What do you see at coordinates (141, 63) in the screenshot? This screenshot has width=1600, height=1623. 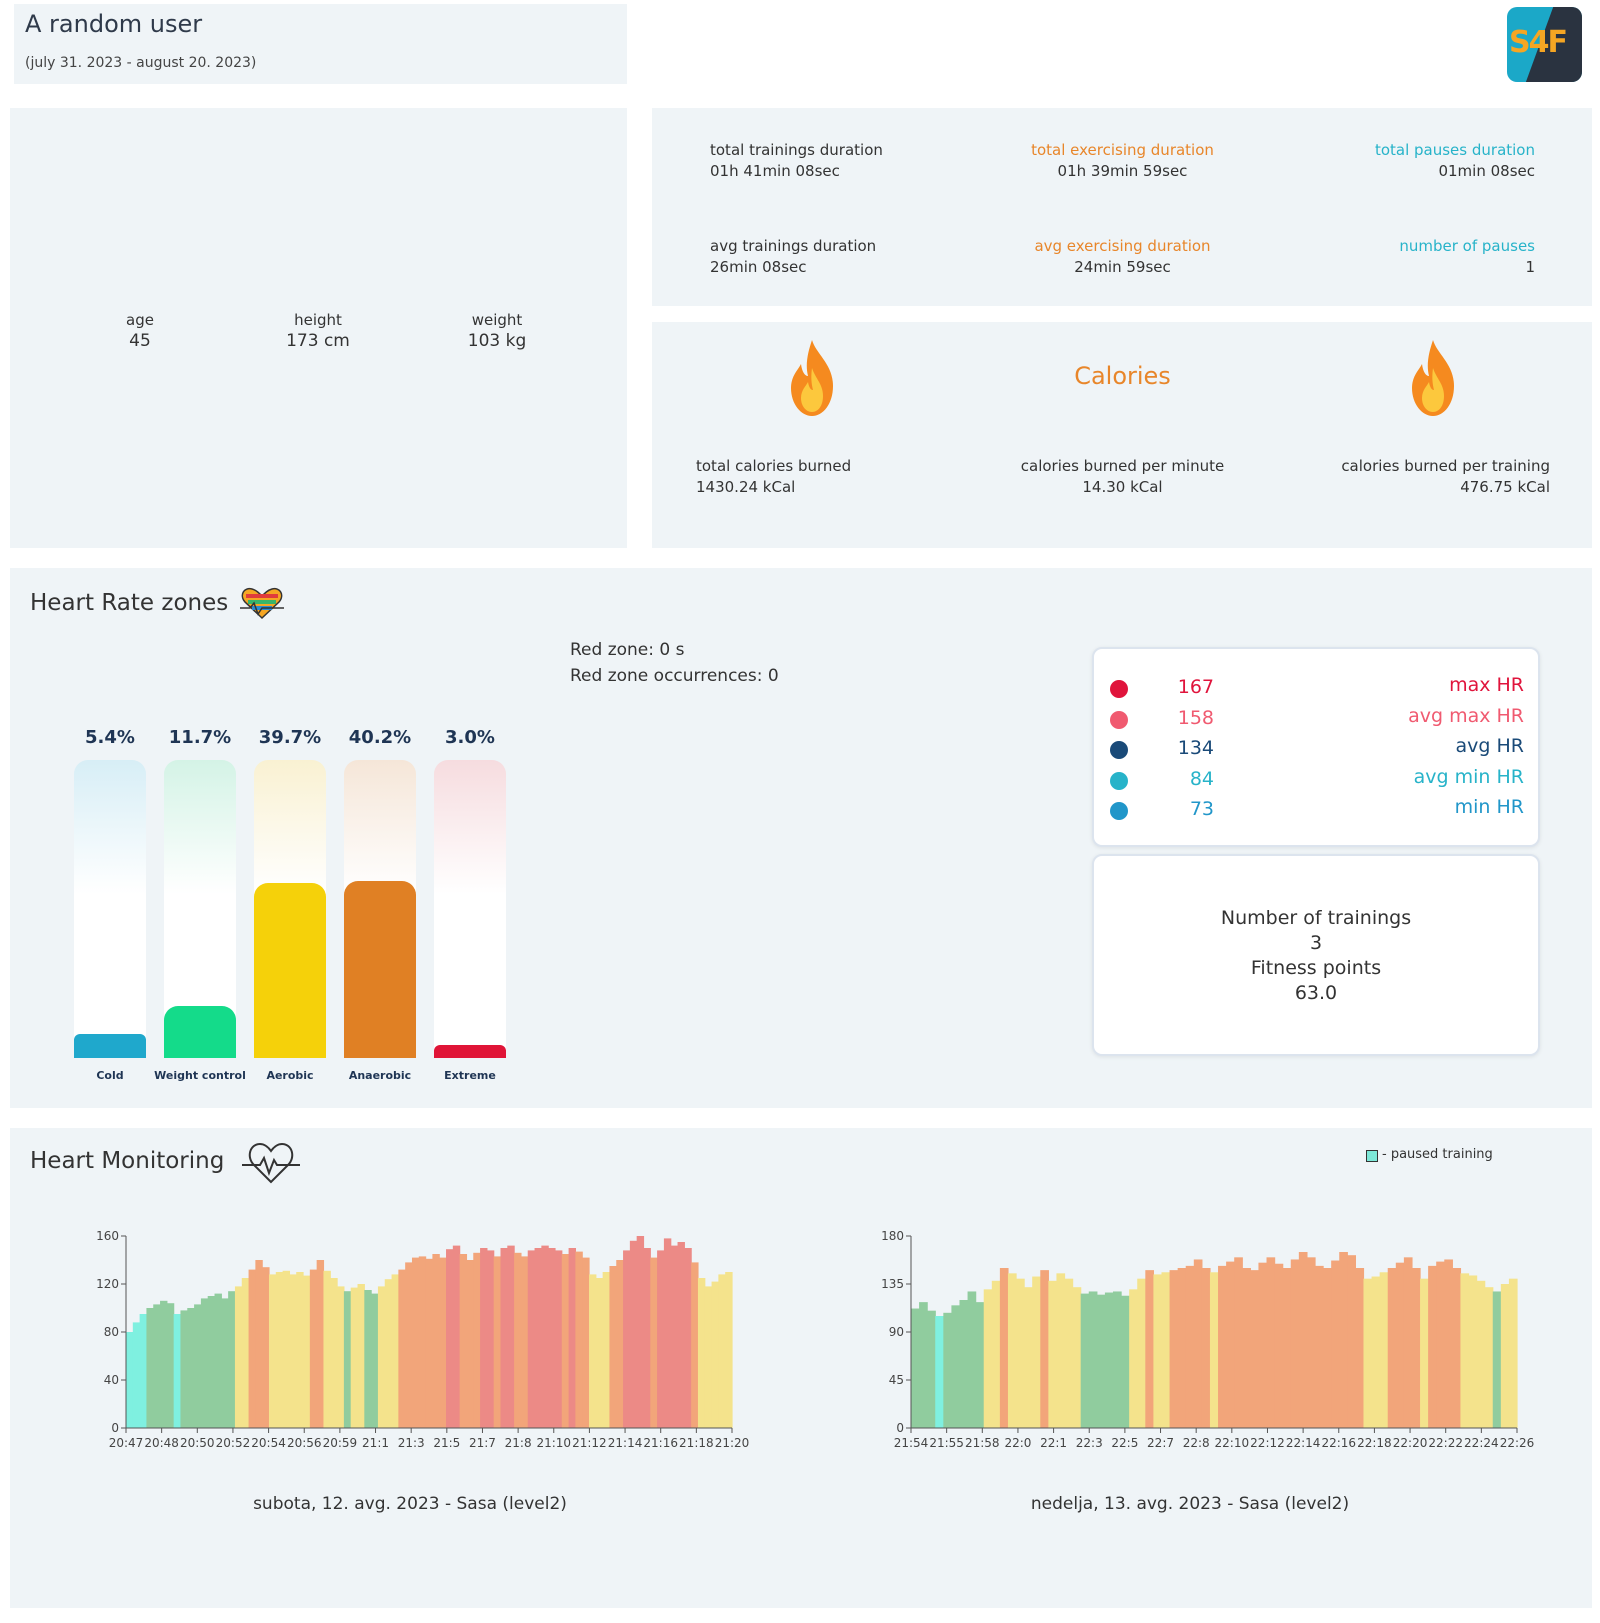 I see `date-range: (july 31. 2023 - august 20. 2023)` at bounding box center [141, 63].